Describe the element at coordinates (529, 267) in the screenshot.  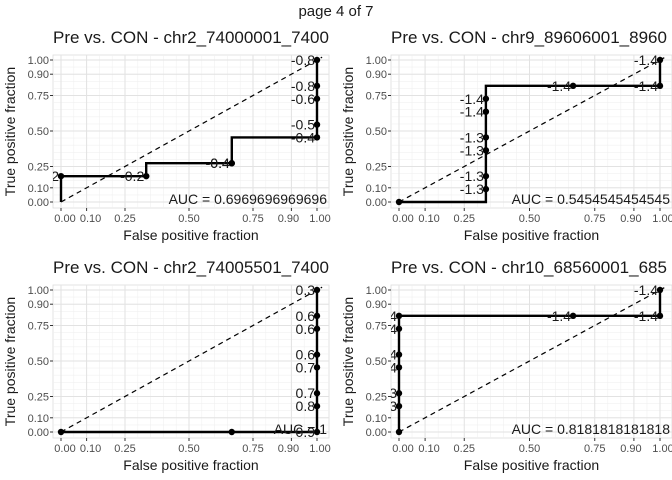
I see `panel-title: Pre vs. CON - chr10_68560001_685` at that location.